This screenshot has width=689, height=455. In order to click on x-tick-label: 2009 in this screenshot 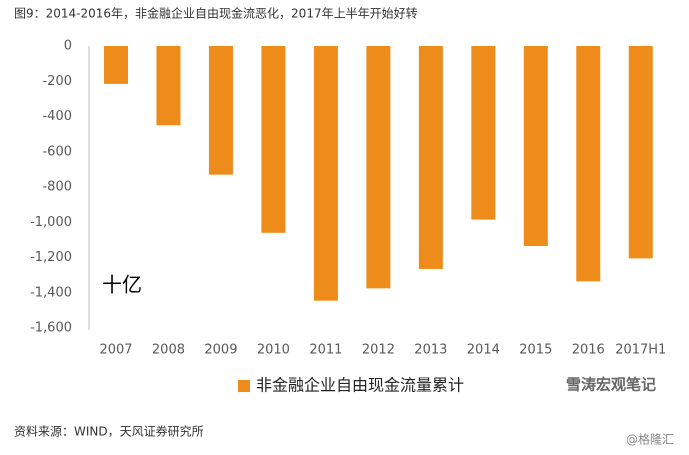, I will do `click(220, 350)`.